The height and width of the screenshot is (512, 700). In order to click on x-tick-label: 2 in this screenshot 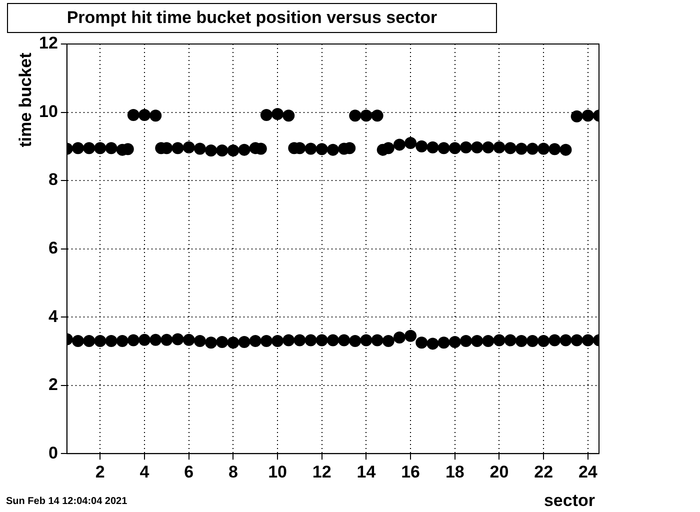, I will do `click(100, 472)`.